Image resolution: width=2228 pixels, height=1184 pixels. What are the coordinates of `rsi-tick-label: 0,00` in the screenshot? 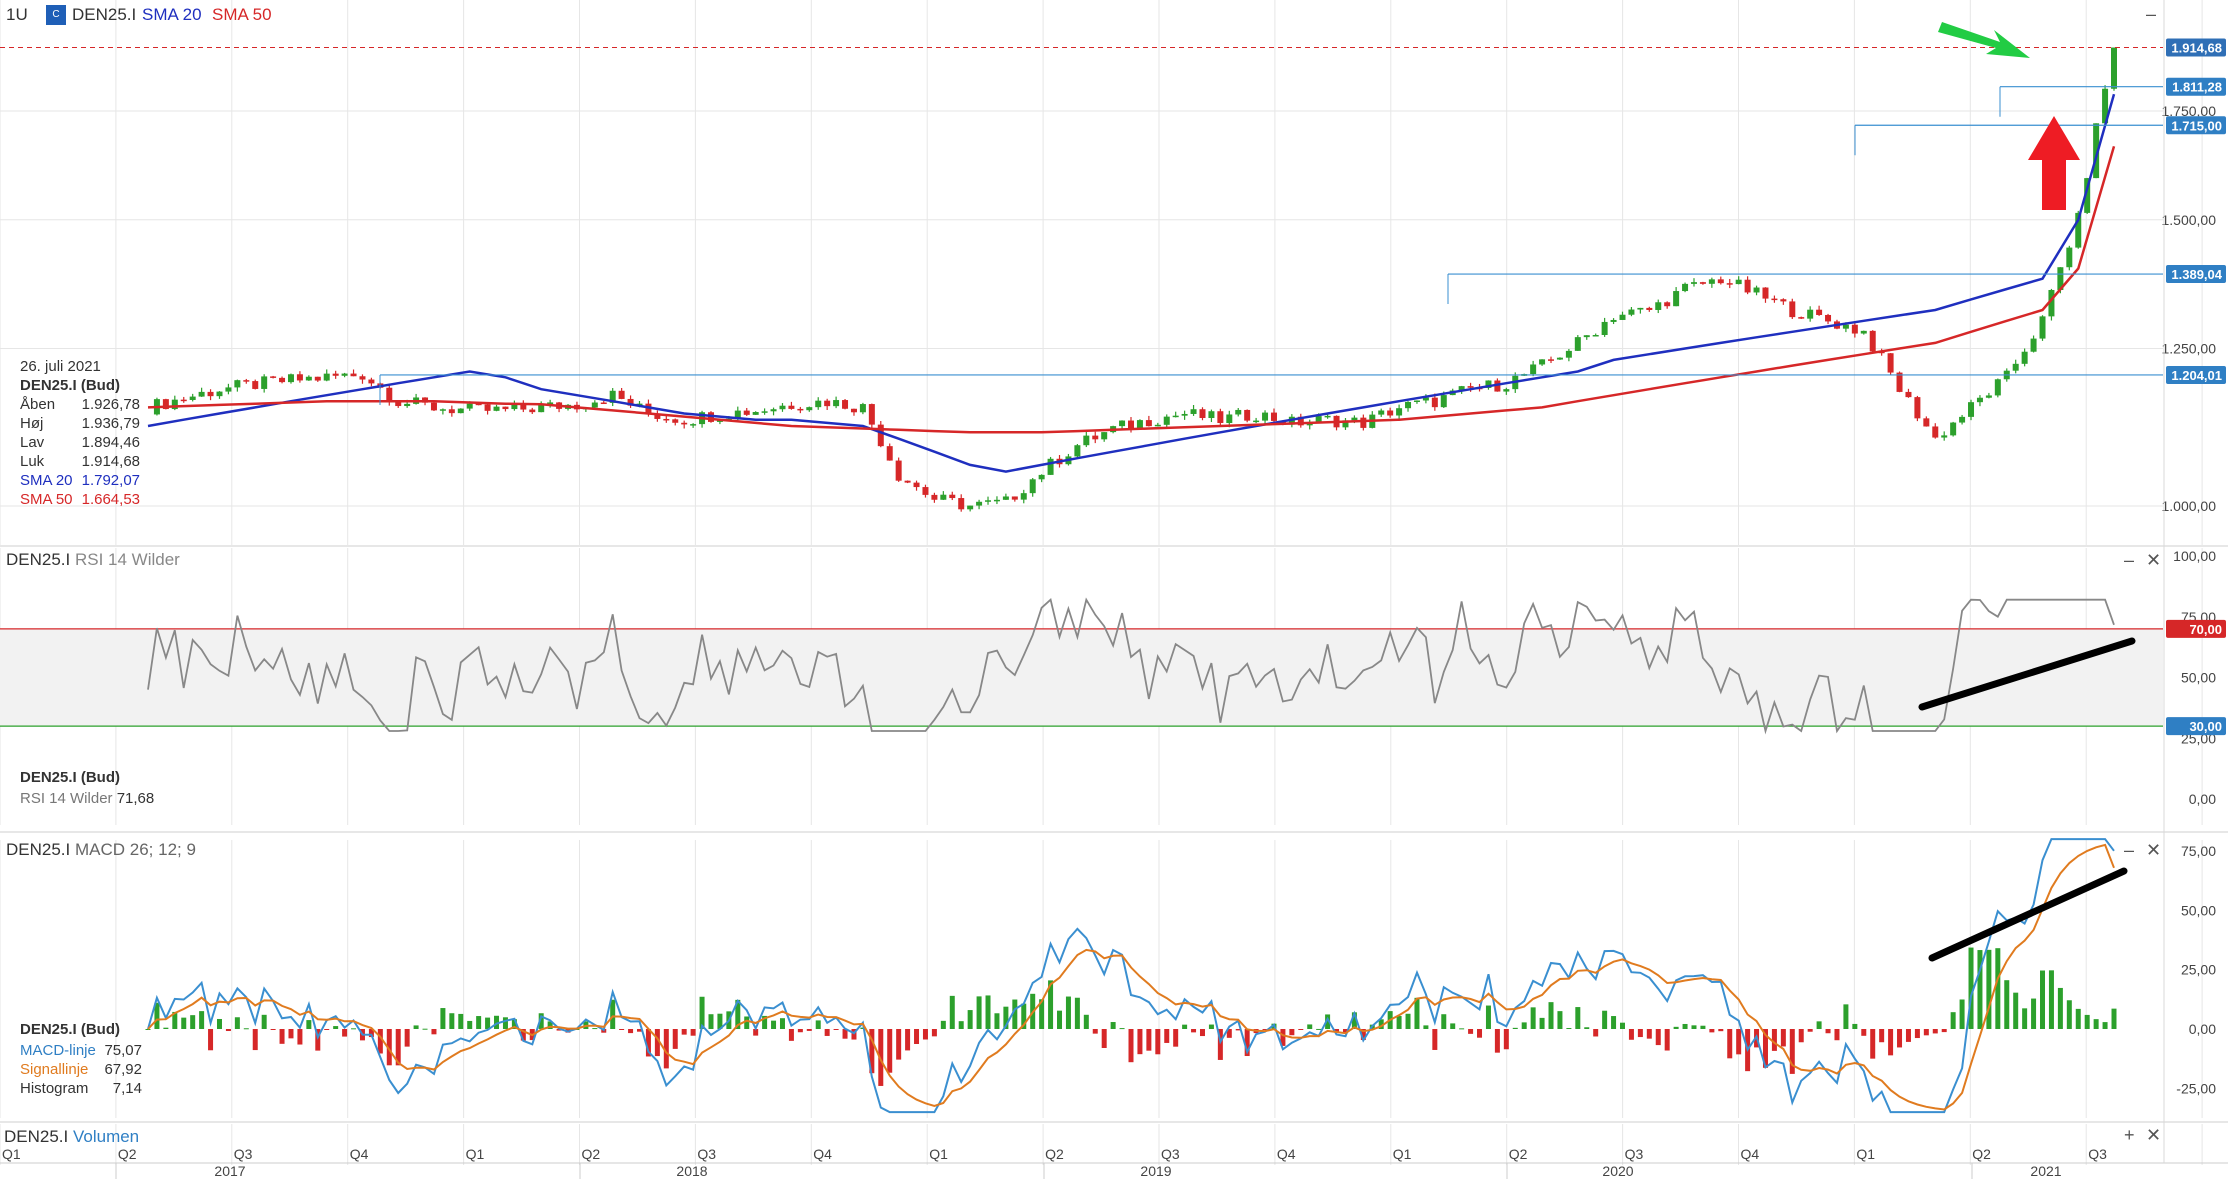 It's located at (2202, 799).